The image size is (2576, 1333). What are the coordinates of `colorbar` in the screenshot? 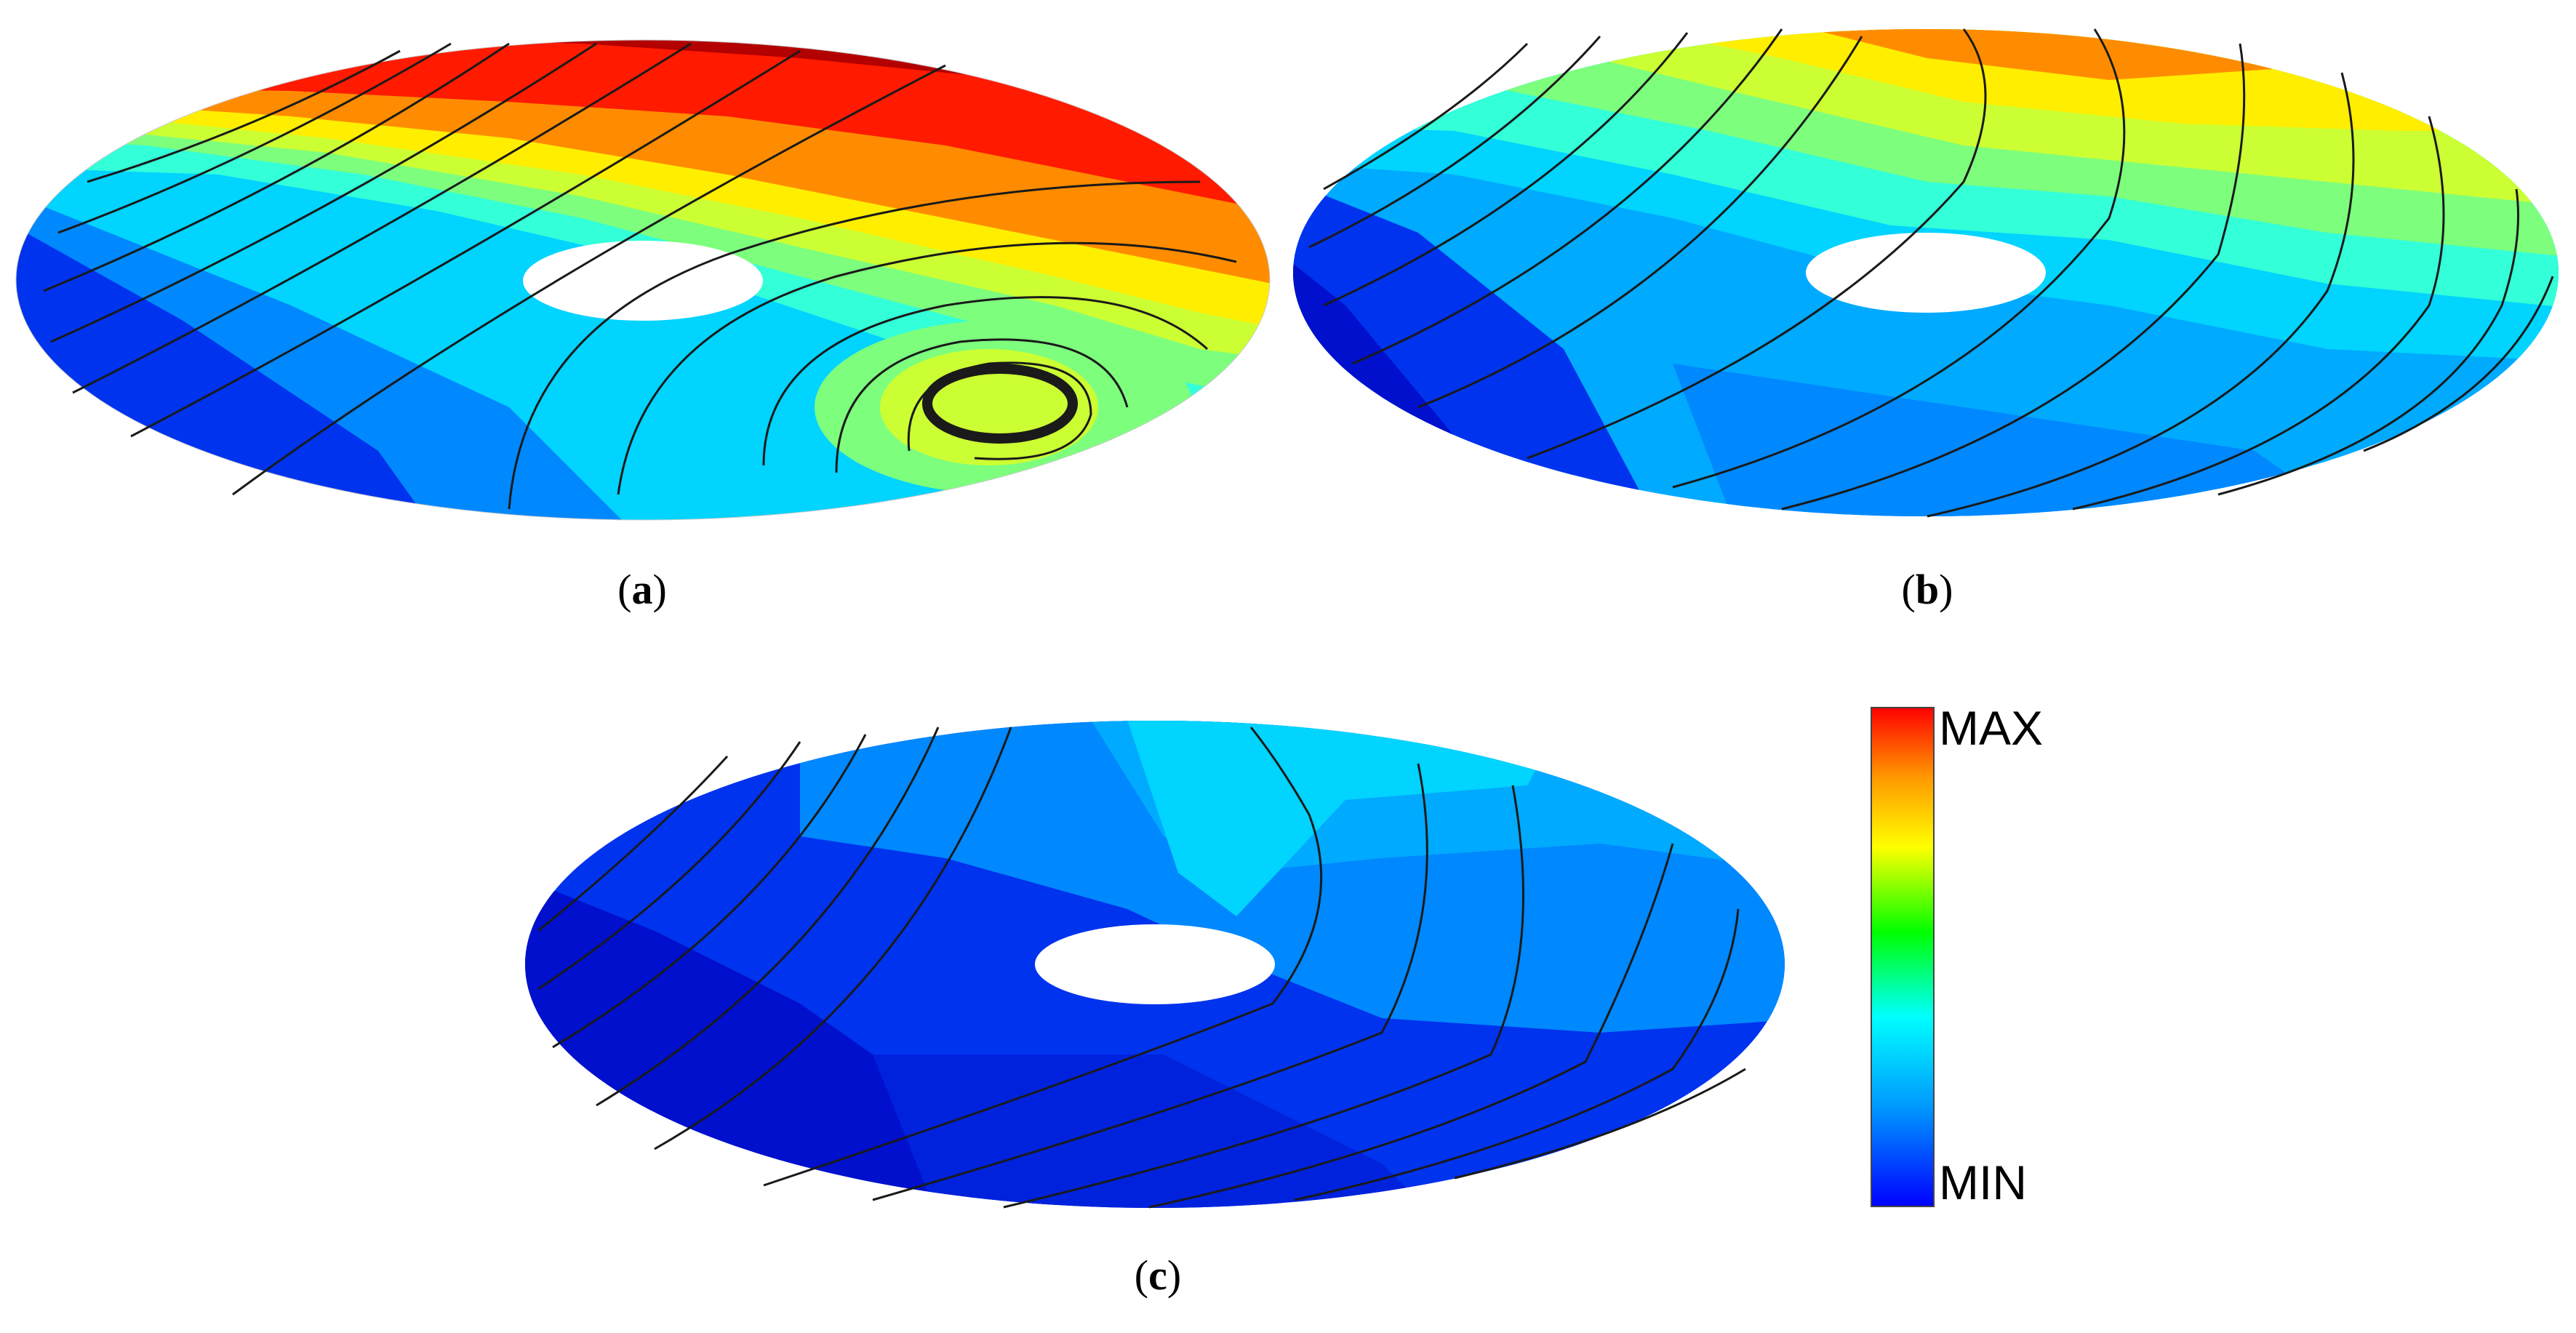 It's located at (1903, 957).